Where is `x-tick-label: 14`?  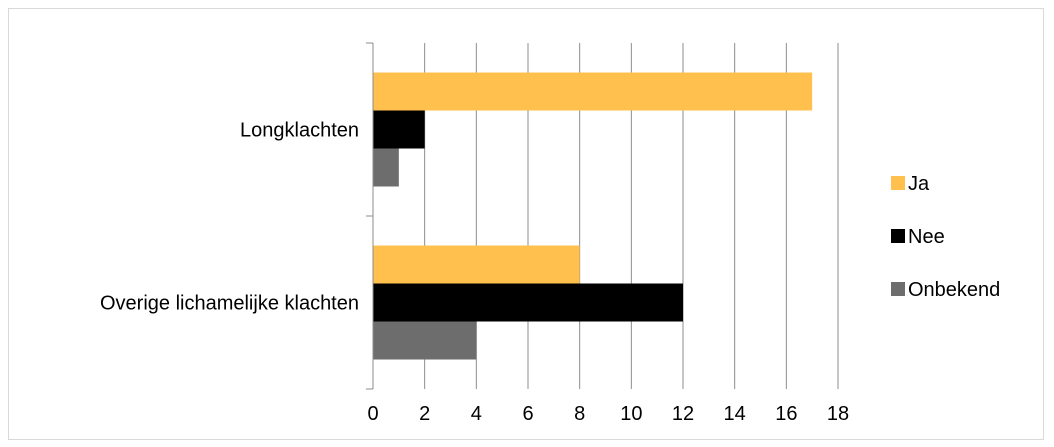 x-tick-label: 14 is located at coordinates (735, 414).